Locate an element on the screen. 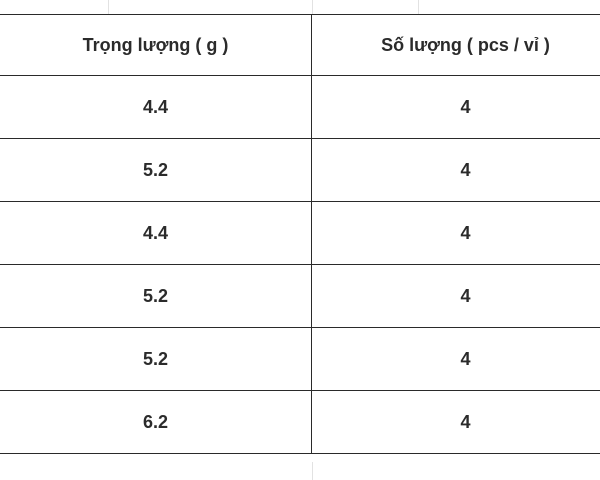 Image resolution: width=600 pixels, height=480 pixels. table-row: 6.2 4 is located at coordinates (300, 422).